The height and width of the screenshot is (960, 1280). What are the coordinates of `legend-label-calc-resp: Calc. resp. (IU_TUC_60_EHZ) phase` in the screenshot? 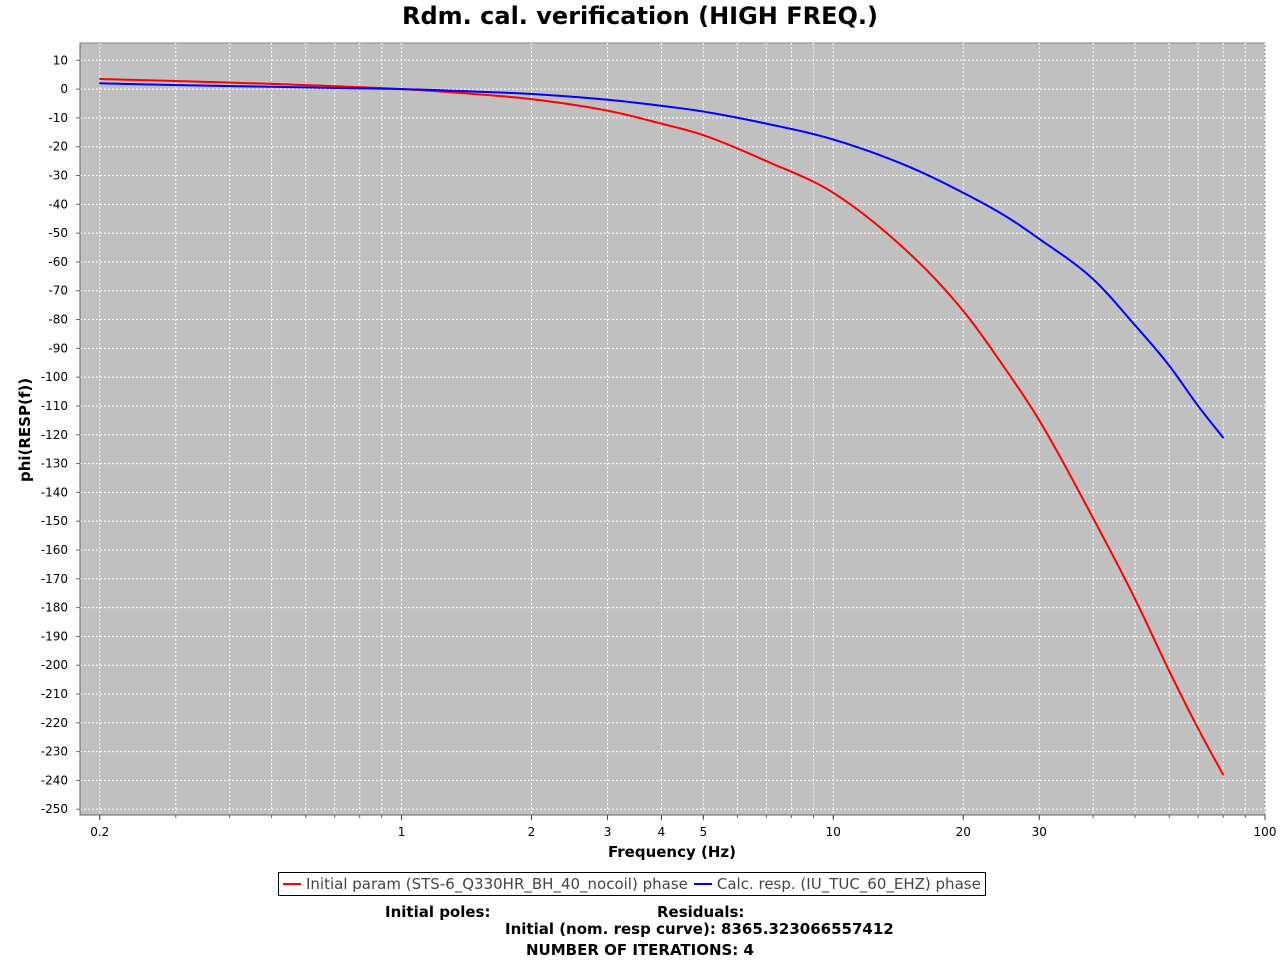 It's located at (848, 884).